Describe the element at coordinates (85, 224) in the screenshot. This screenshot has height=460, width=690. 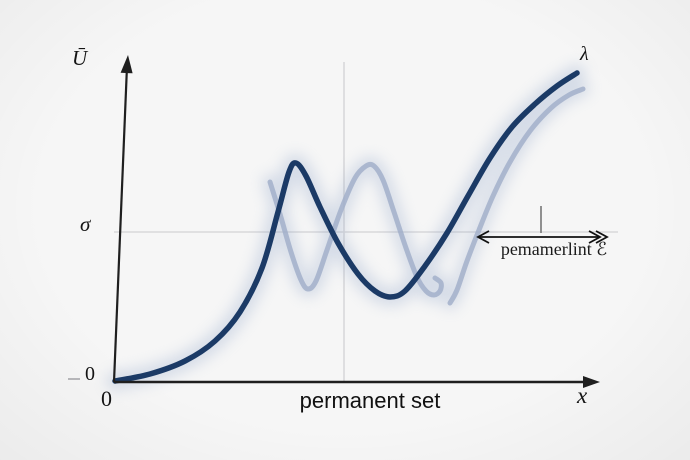
I see `sigma-tick-label: σ` at that location.